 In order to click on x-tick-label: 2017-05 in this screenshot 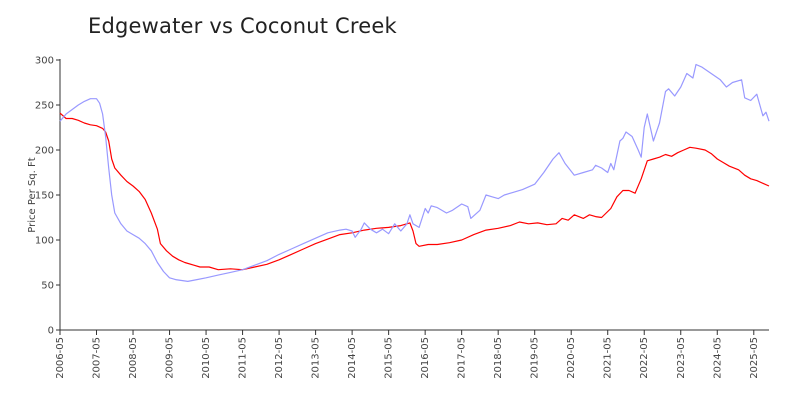, I will do `click(462, 358)`.